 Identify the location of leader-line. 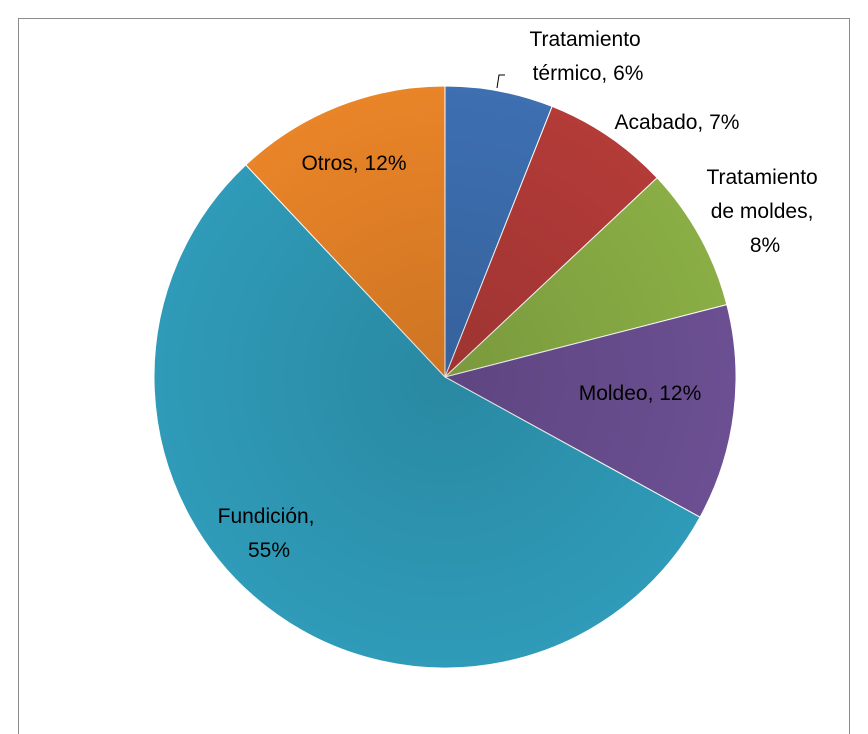
(500, 81).